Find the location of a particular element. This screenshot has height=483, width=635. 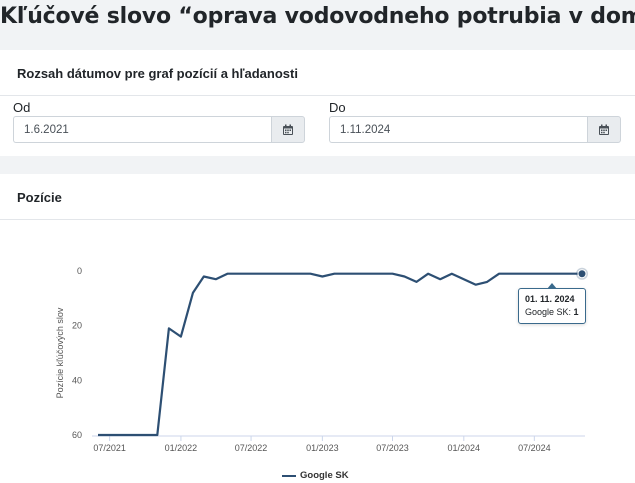

to-label: Do is located at coordinates (337, 107).